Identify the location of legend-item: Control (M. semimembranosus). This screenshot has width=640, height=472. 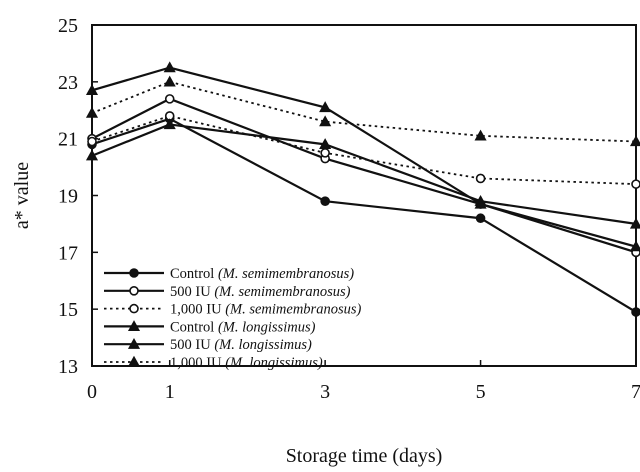
(229, 274).